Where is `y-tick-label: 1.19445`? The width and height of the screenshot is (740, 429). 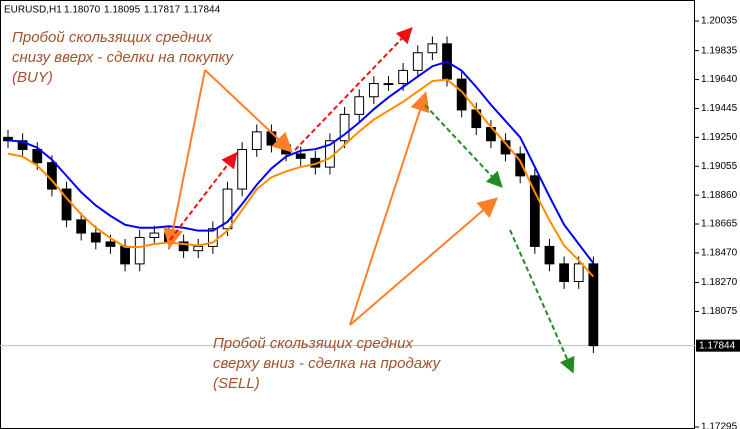 y-tick-label: 1.19445 is located at coordinates (719, 108).